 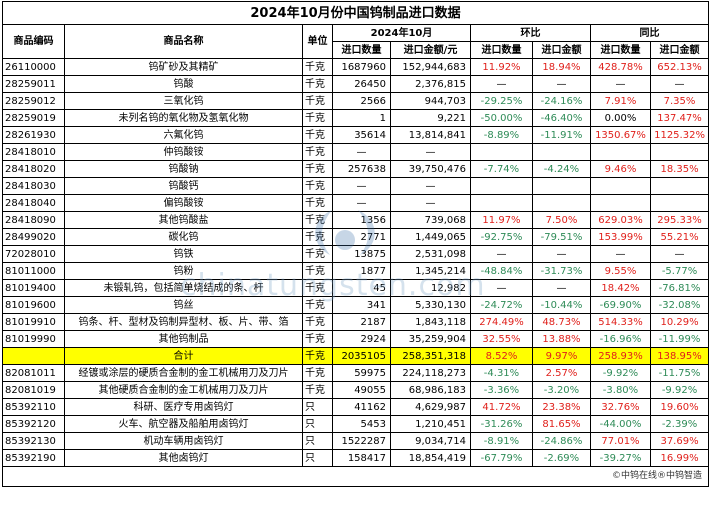 What do you see at coordinates (561, 305) in the screenshot?
I see `mom-amount-cell: -10.44%` at bounding box center [561, 305].